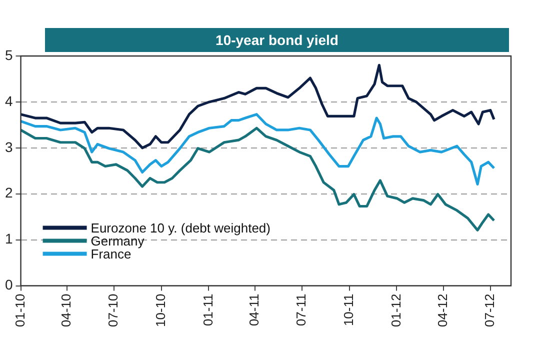 Image resolution: width=551 pixels, height=344 pixels. I want to click on chart-title: 10-year bond yield, so click(277, 40).